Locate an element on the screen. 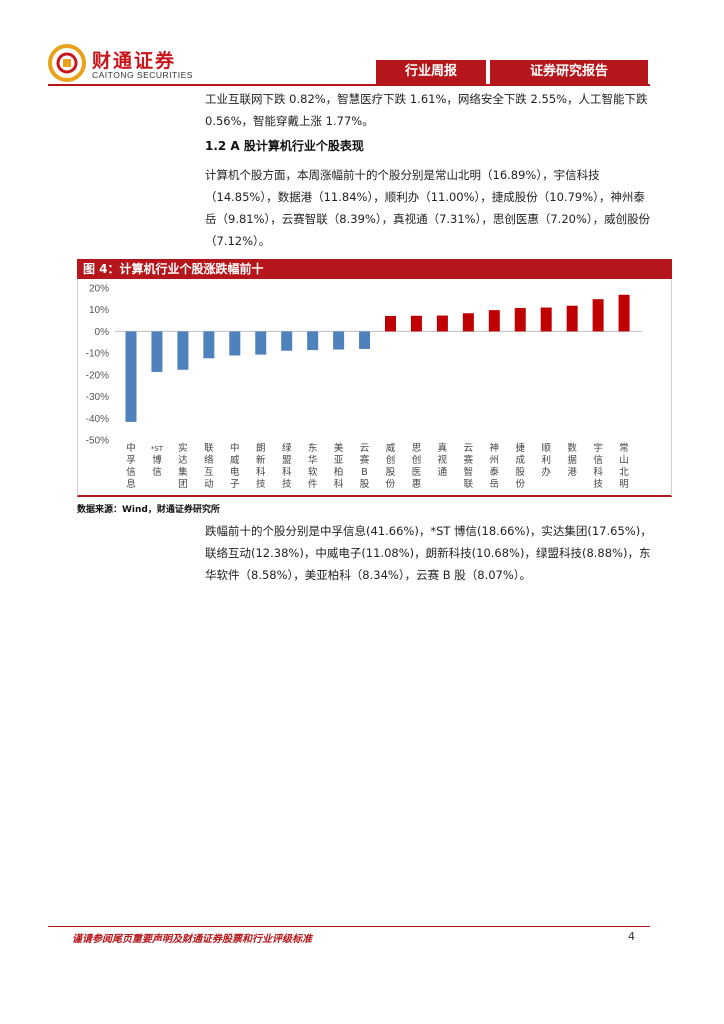  x-category-label: 数据港 is located at coordinates (572, 460).